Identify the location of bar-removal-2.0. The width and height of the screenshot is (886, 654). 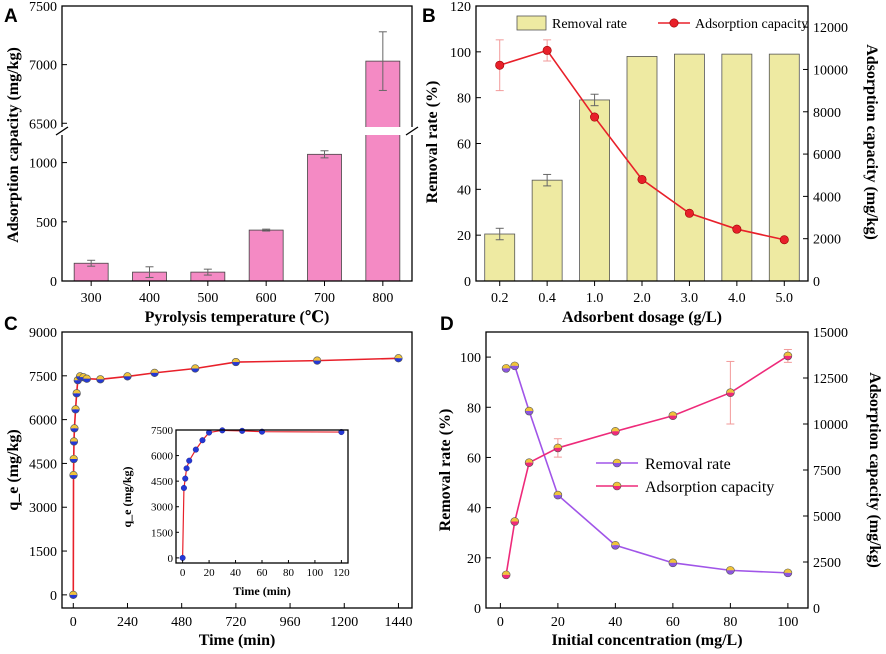
(642, 169).